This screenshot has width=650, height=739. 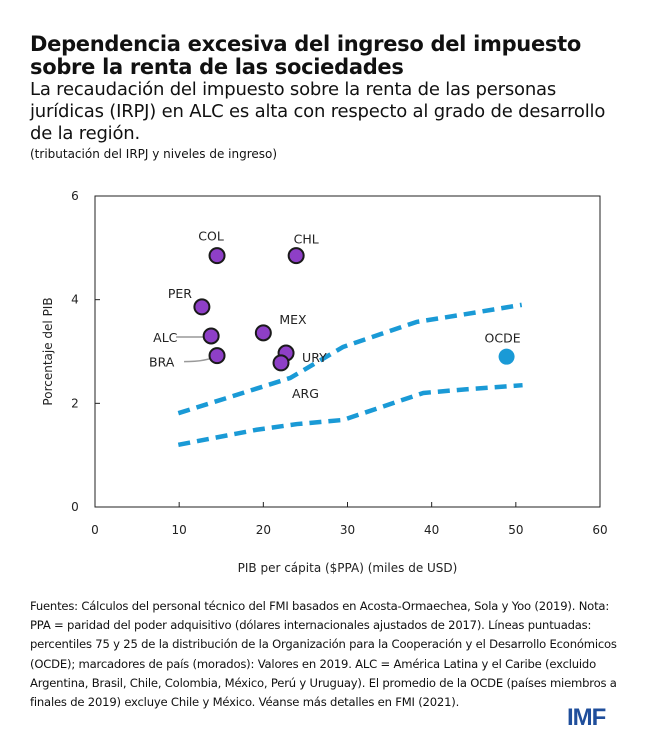 I want to click on point-label-alc: ALC, so click(x=165, y=337).